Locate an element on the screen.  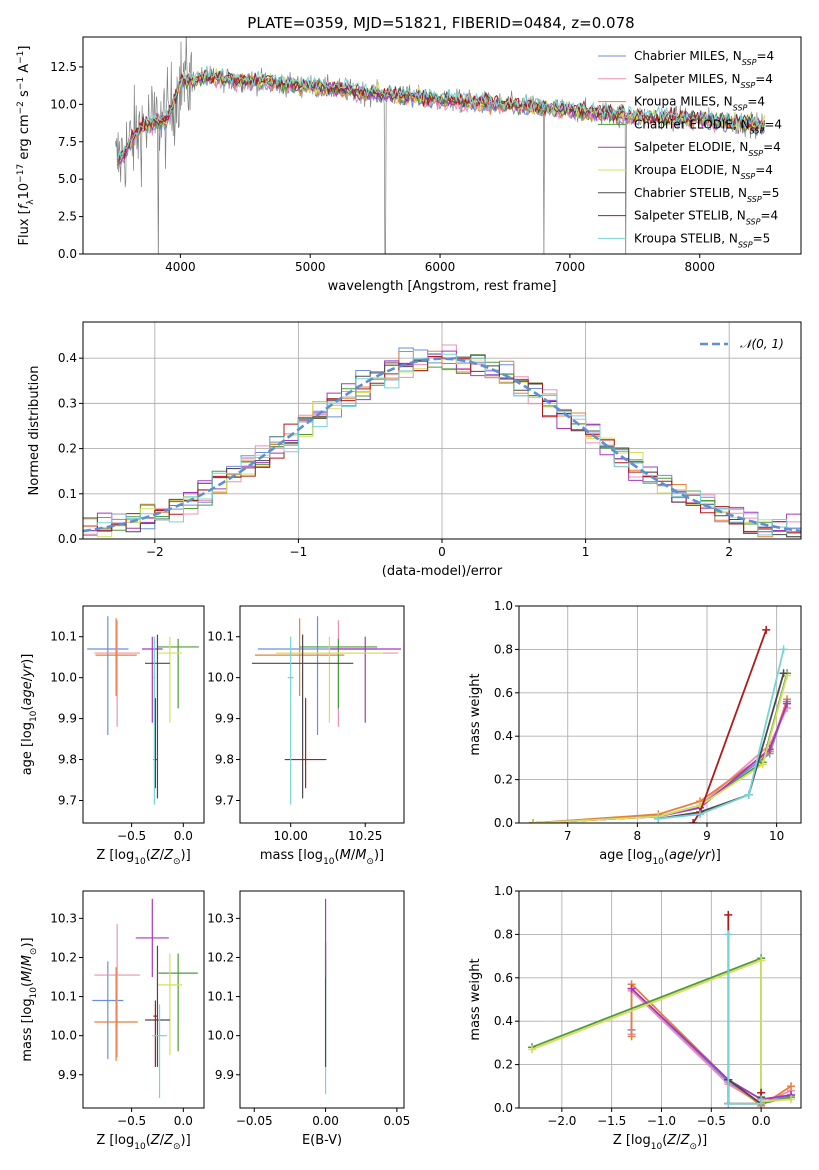
y-axis-label: mass weight is located at coordinates (475, 714).